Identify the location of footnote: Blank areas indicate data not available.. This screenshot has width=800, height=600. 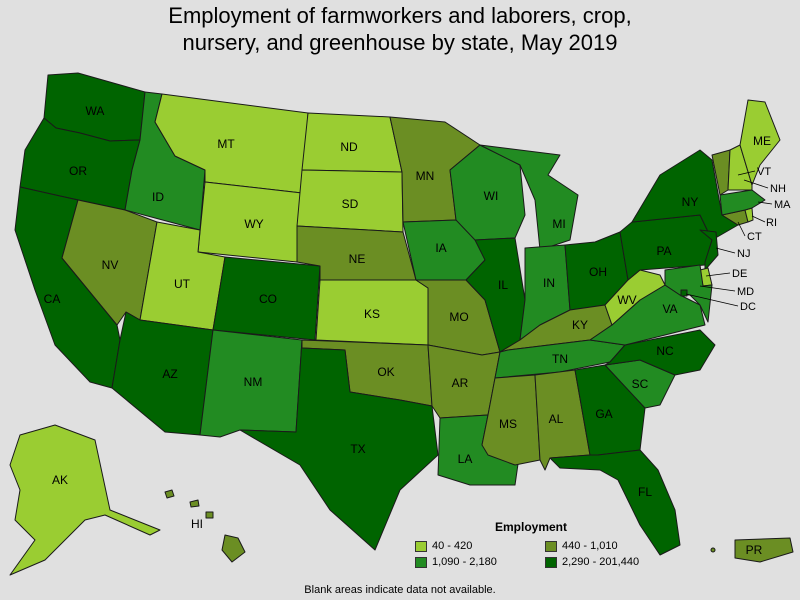
(400, 590).